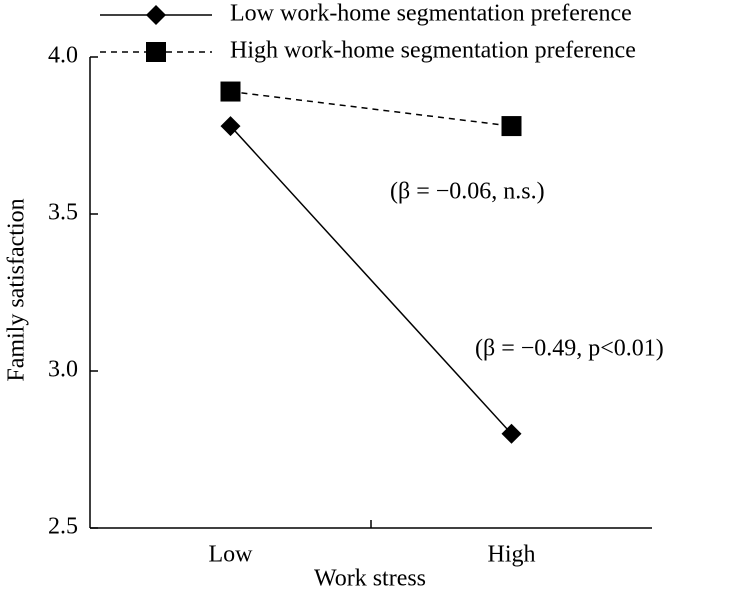 The height and width of the screenshot is (594, 750). Describe the element at coordinates (63, 370) in the screenshot. I see `y-tick-label: 3.0` at that location.